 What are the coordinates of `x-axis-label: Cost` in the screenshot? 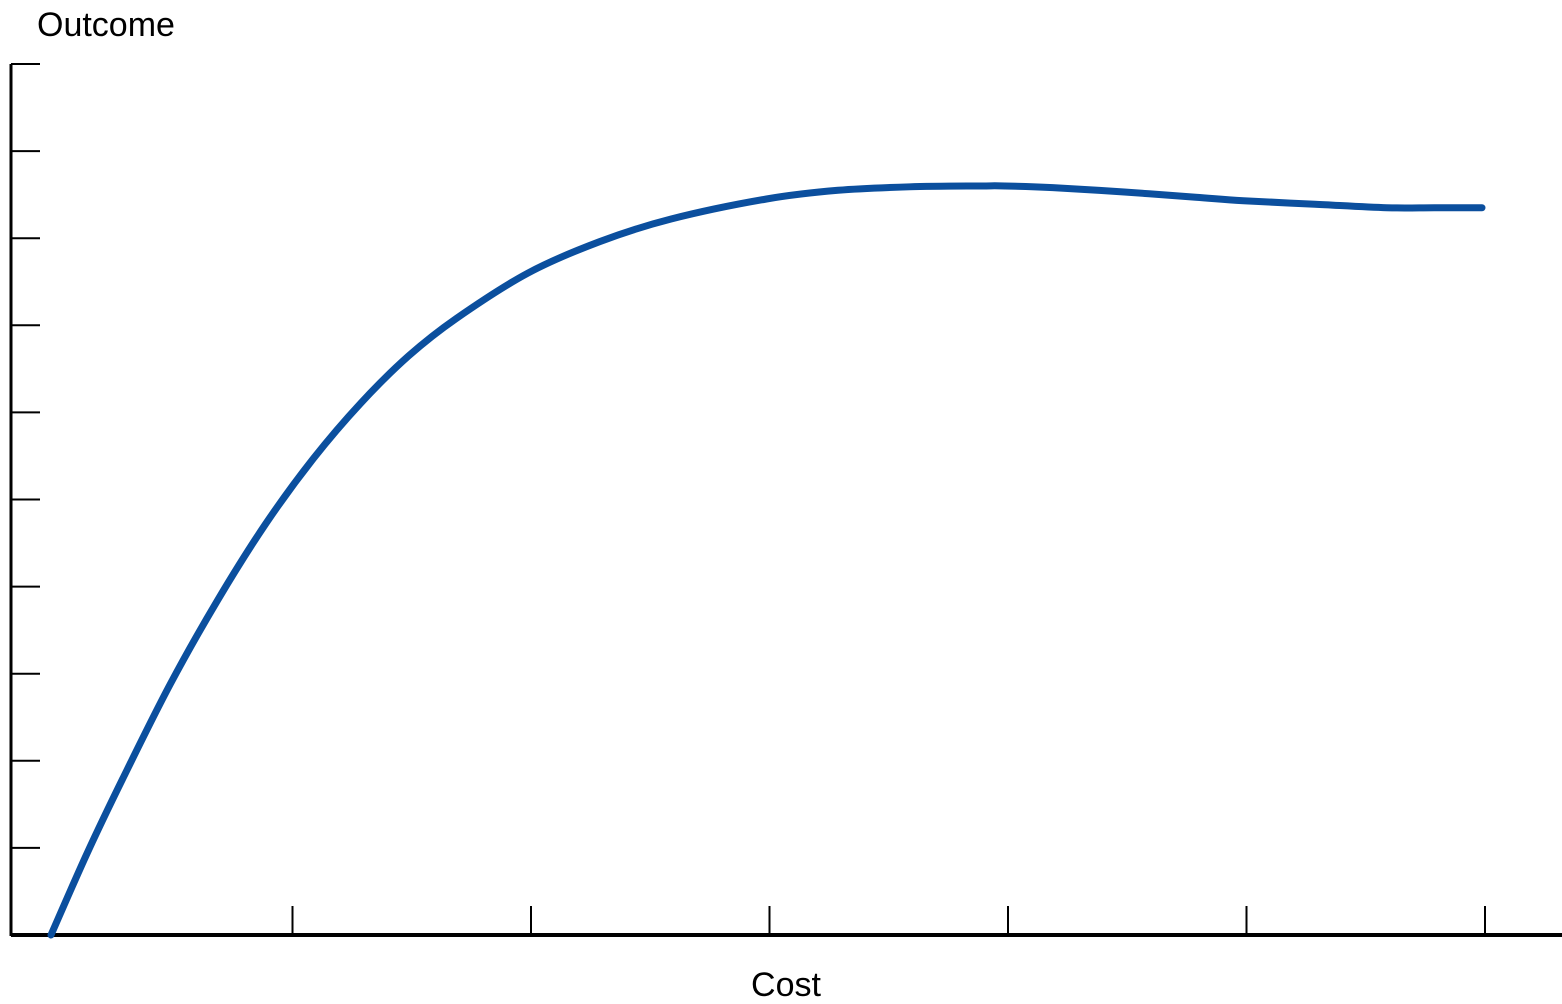 It's located at (786, 985).